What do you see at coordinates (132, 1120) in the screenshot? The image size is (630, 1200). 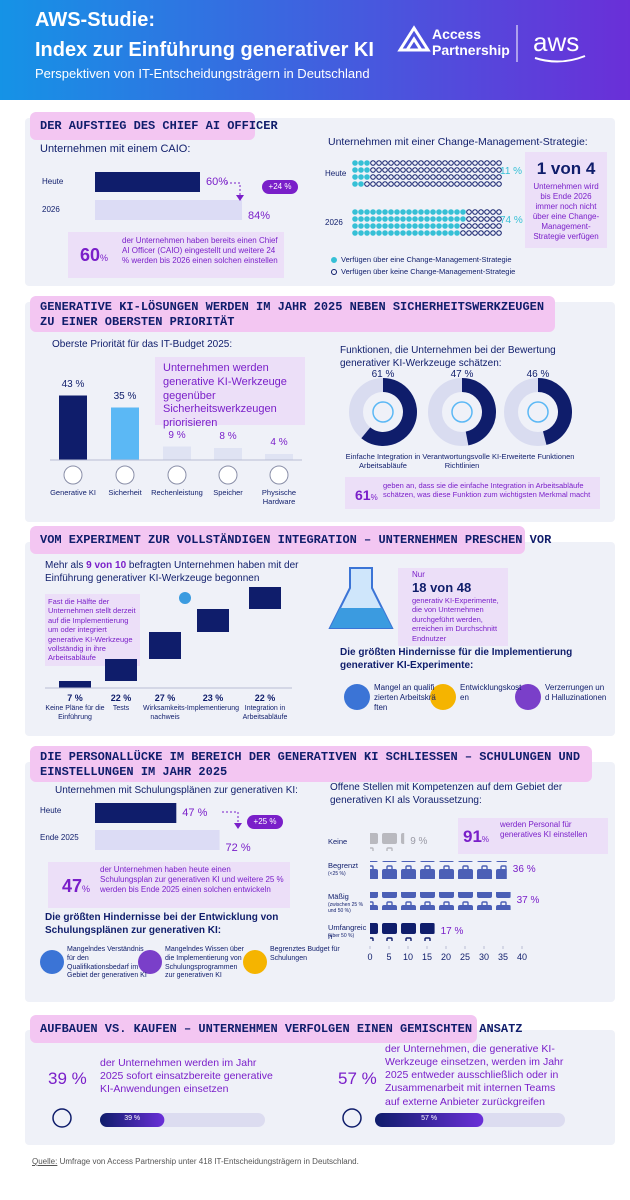 I see `progress-bar` at bounding box center [132, 1120].